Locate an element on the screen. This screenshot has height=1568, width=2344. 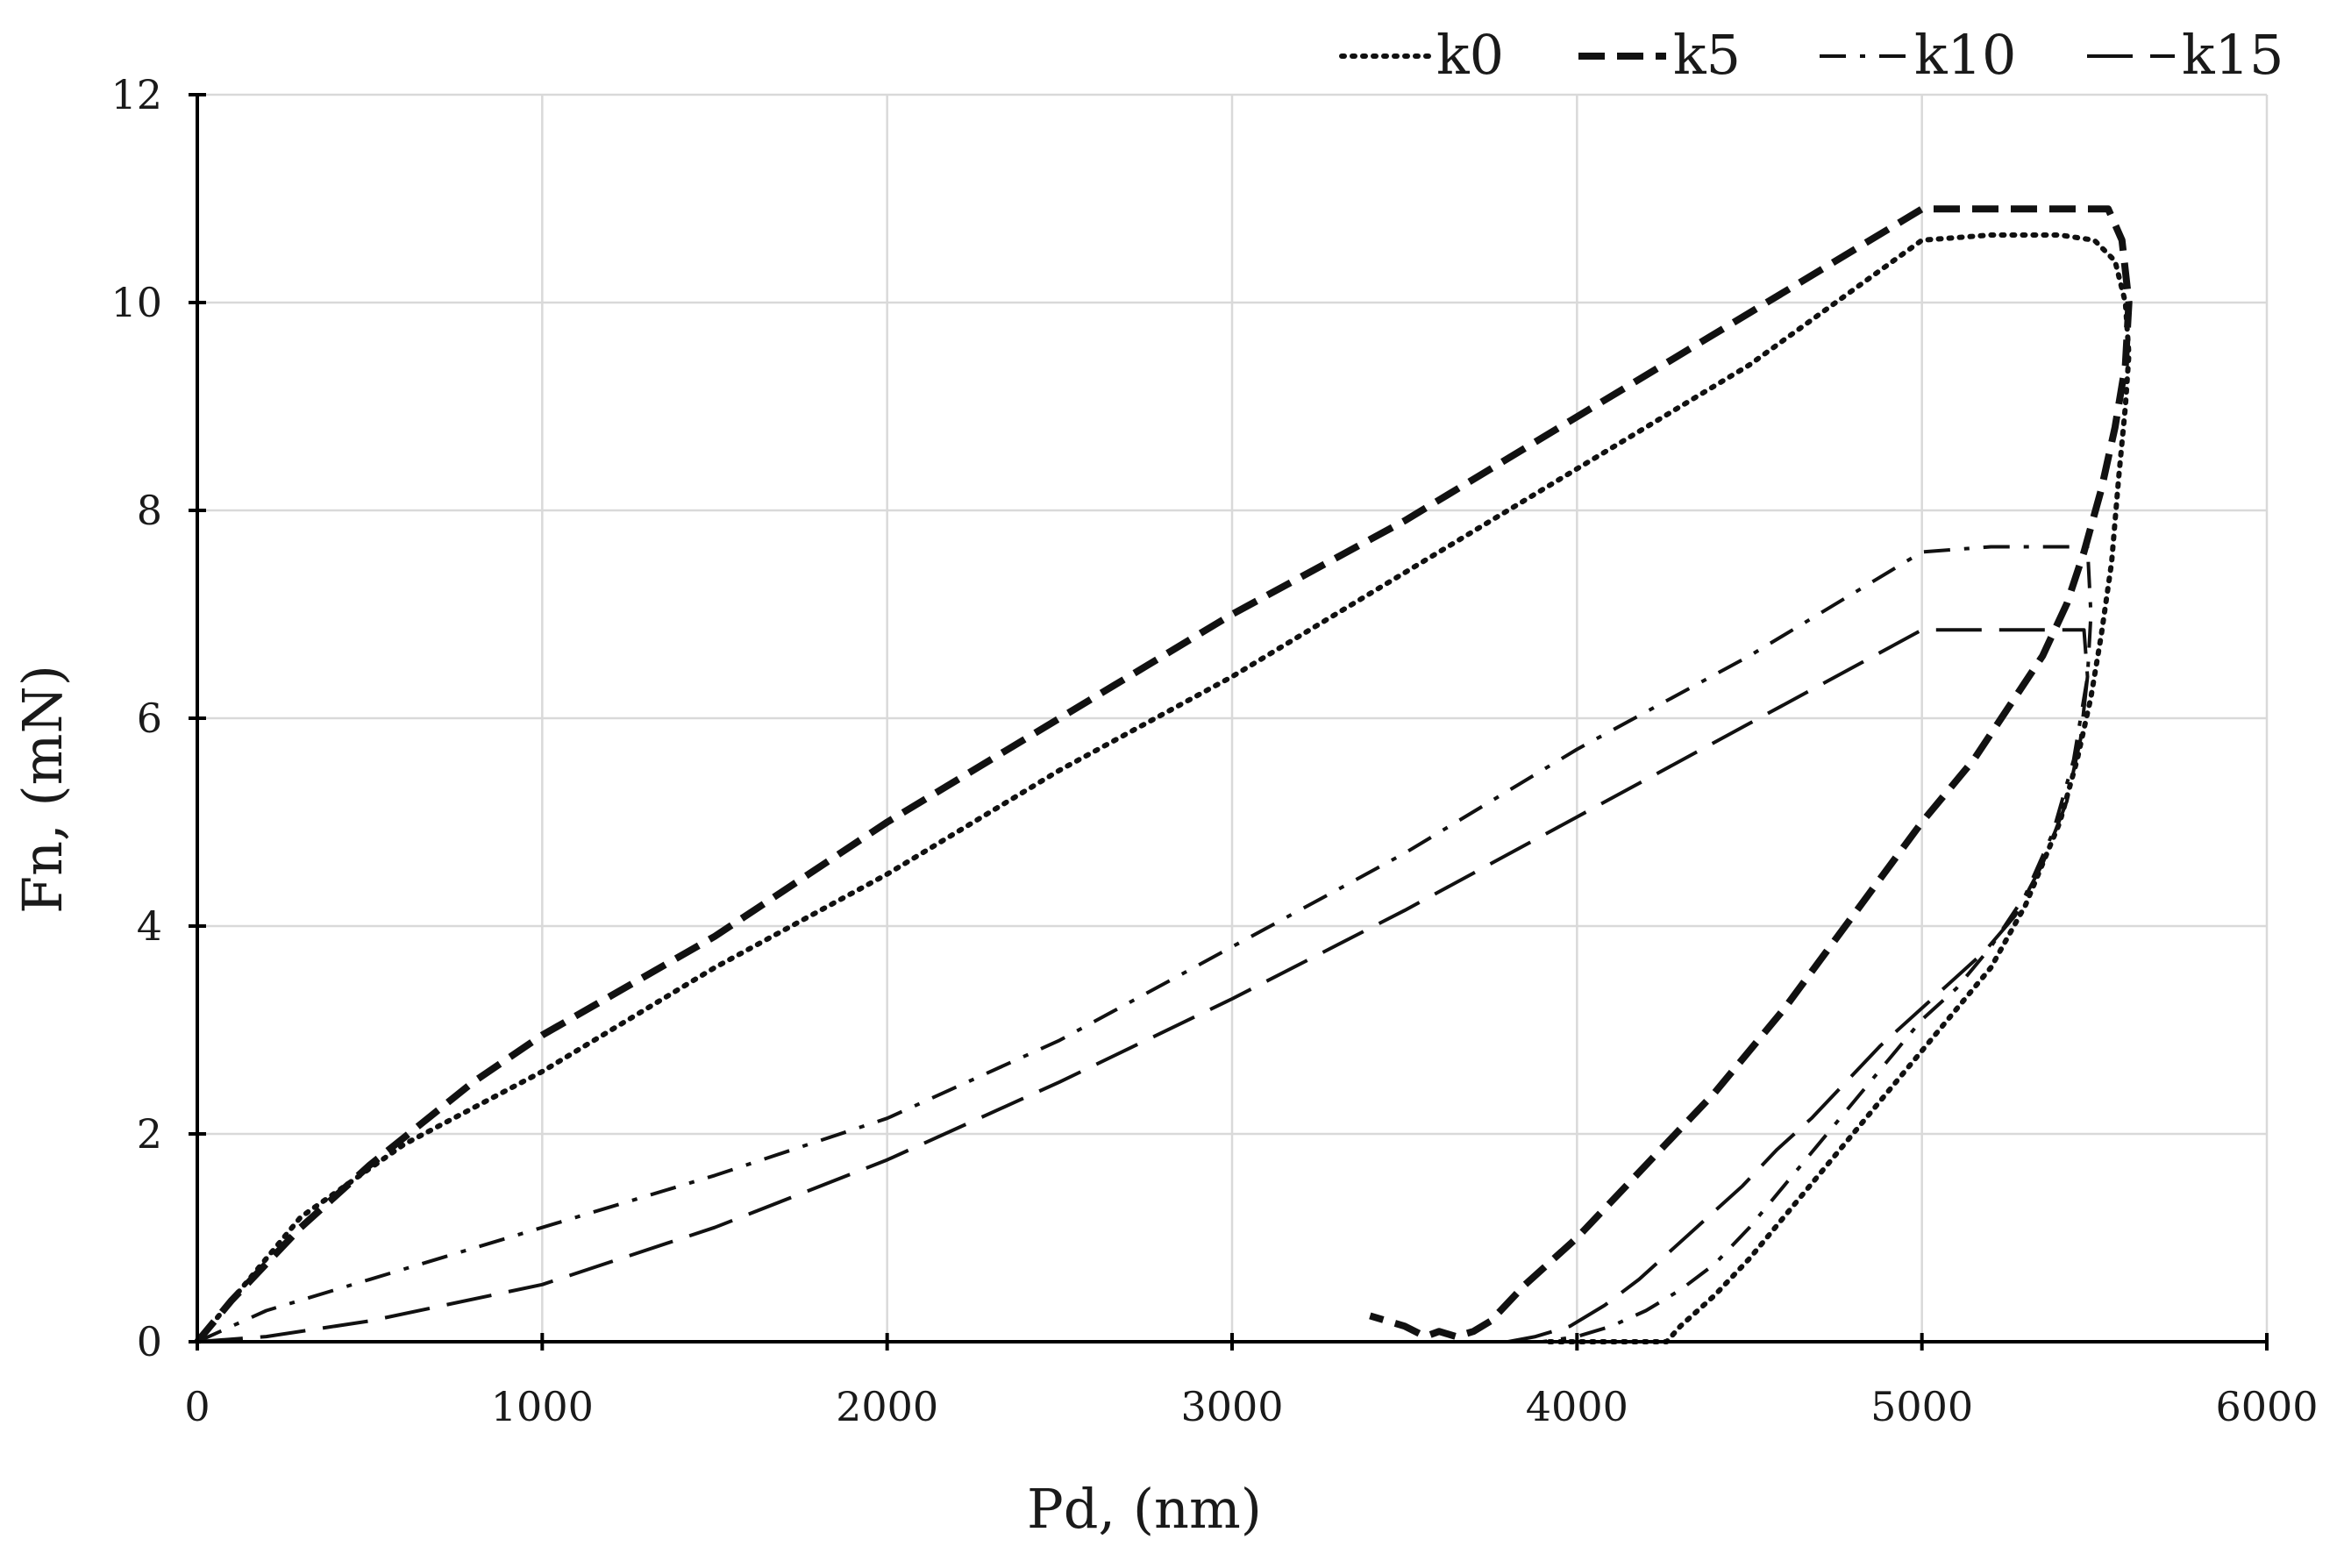
y-tick-label: 8 is located at coordinates (149, 511).